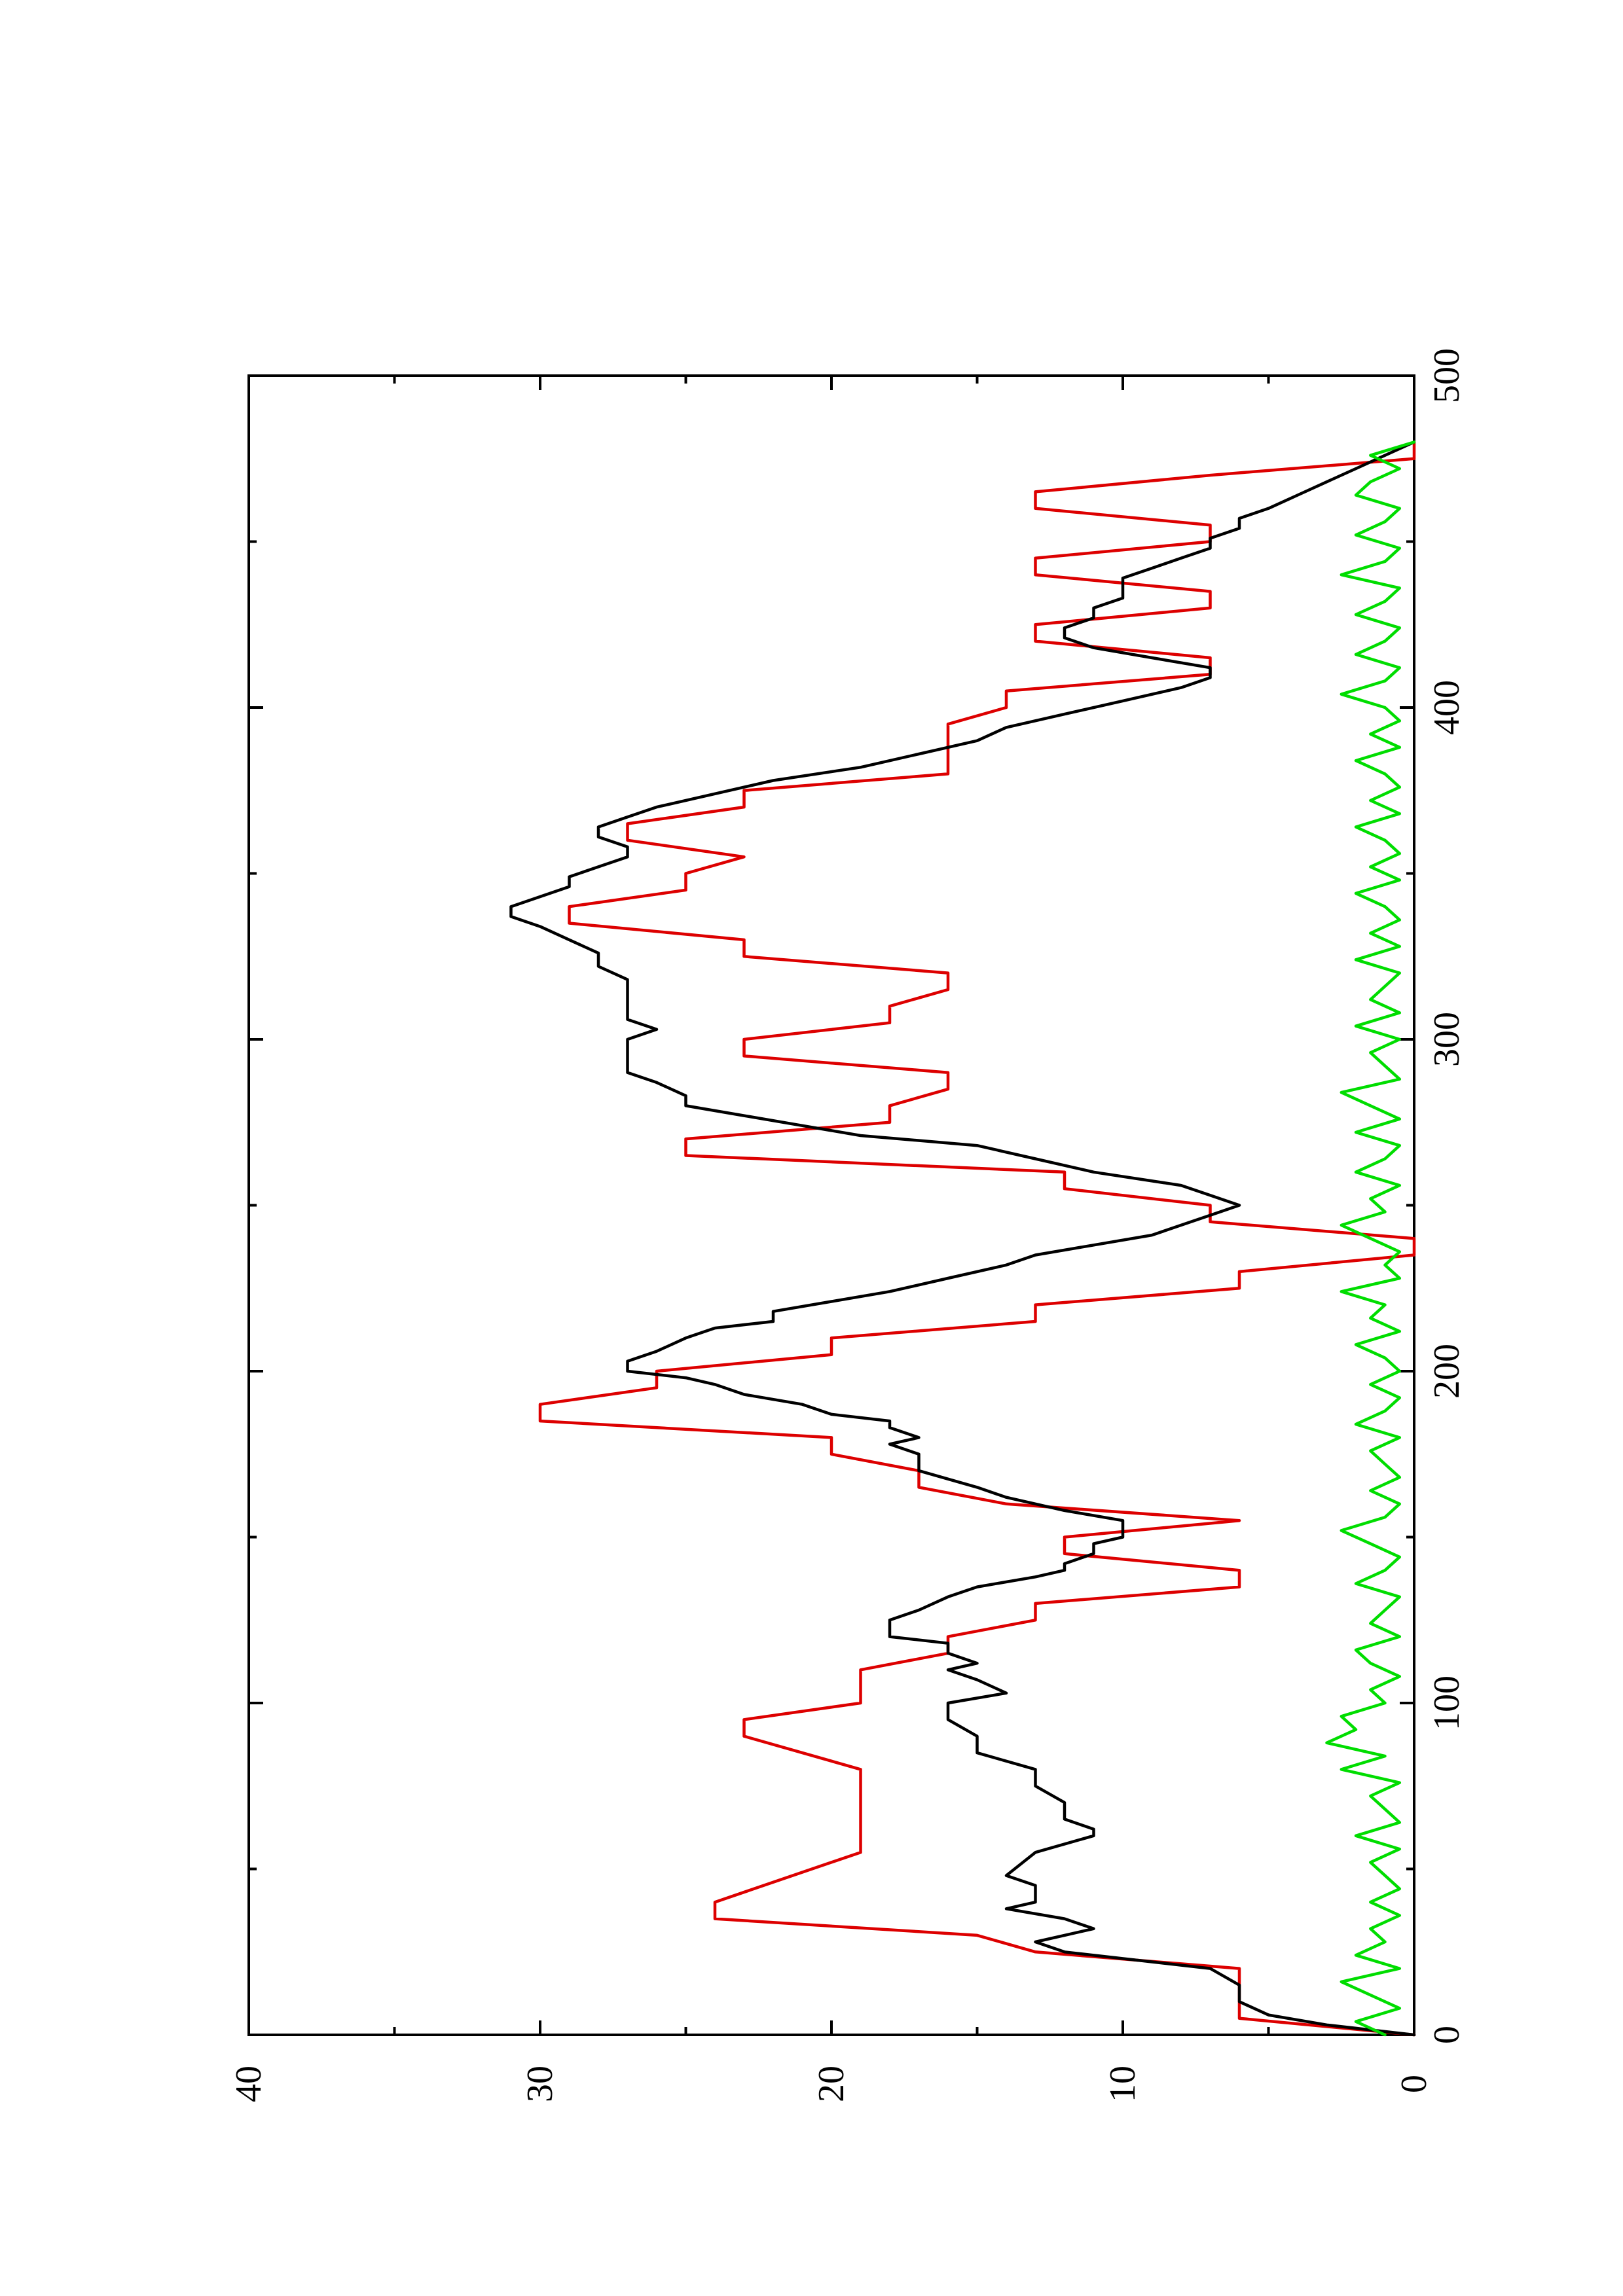 The height and width of the screenshot is (2296, 1623). What do you see at coordinates (1447, 1703) in the screenshot?
I see `x-tick-label: 100` at bounding box center [1447, 1703].